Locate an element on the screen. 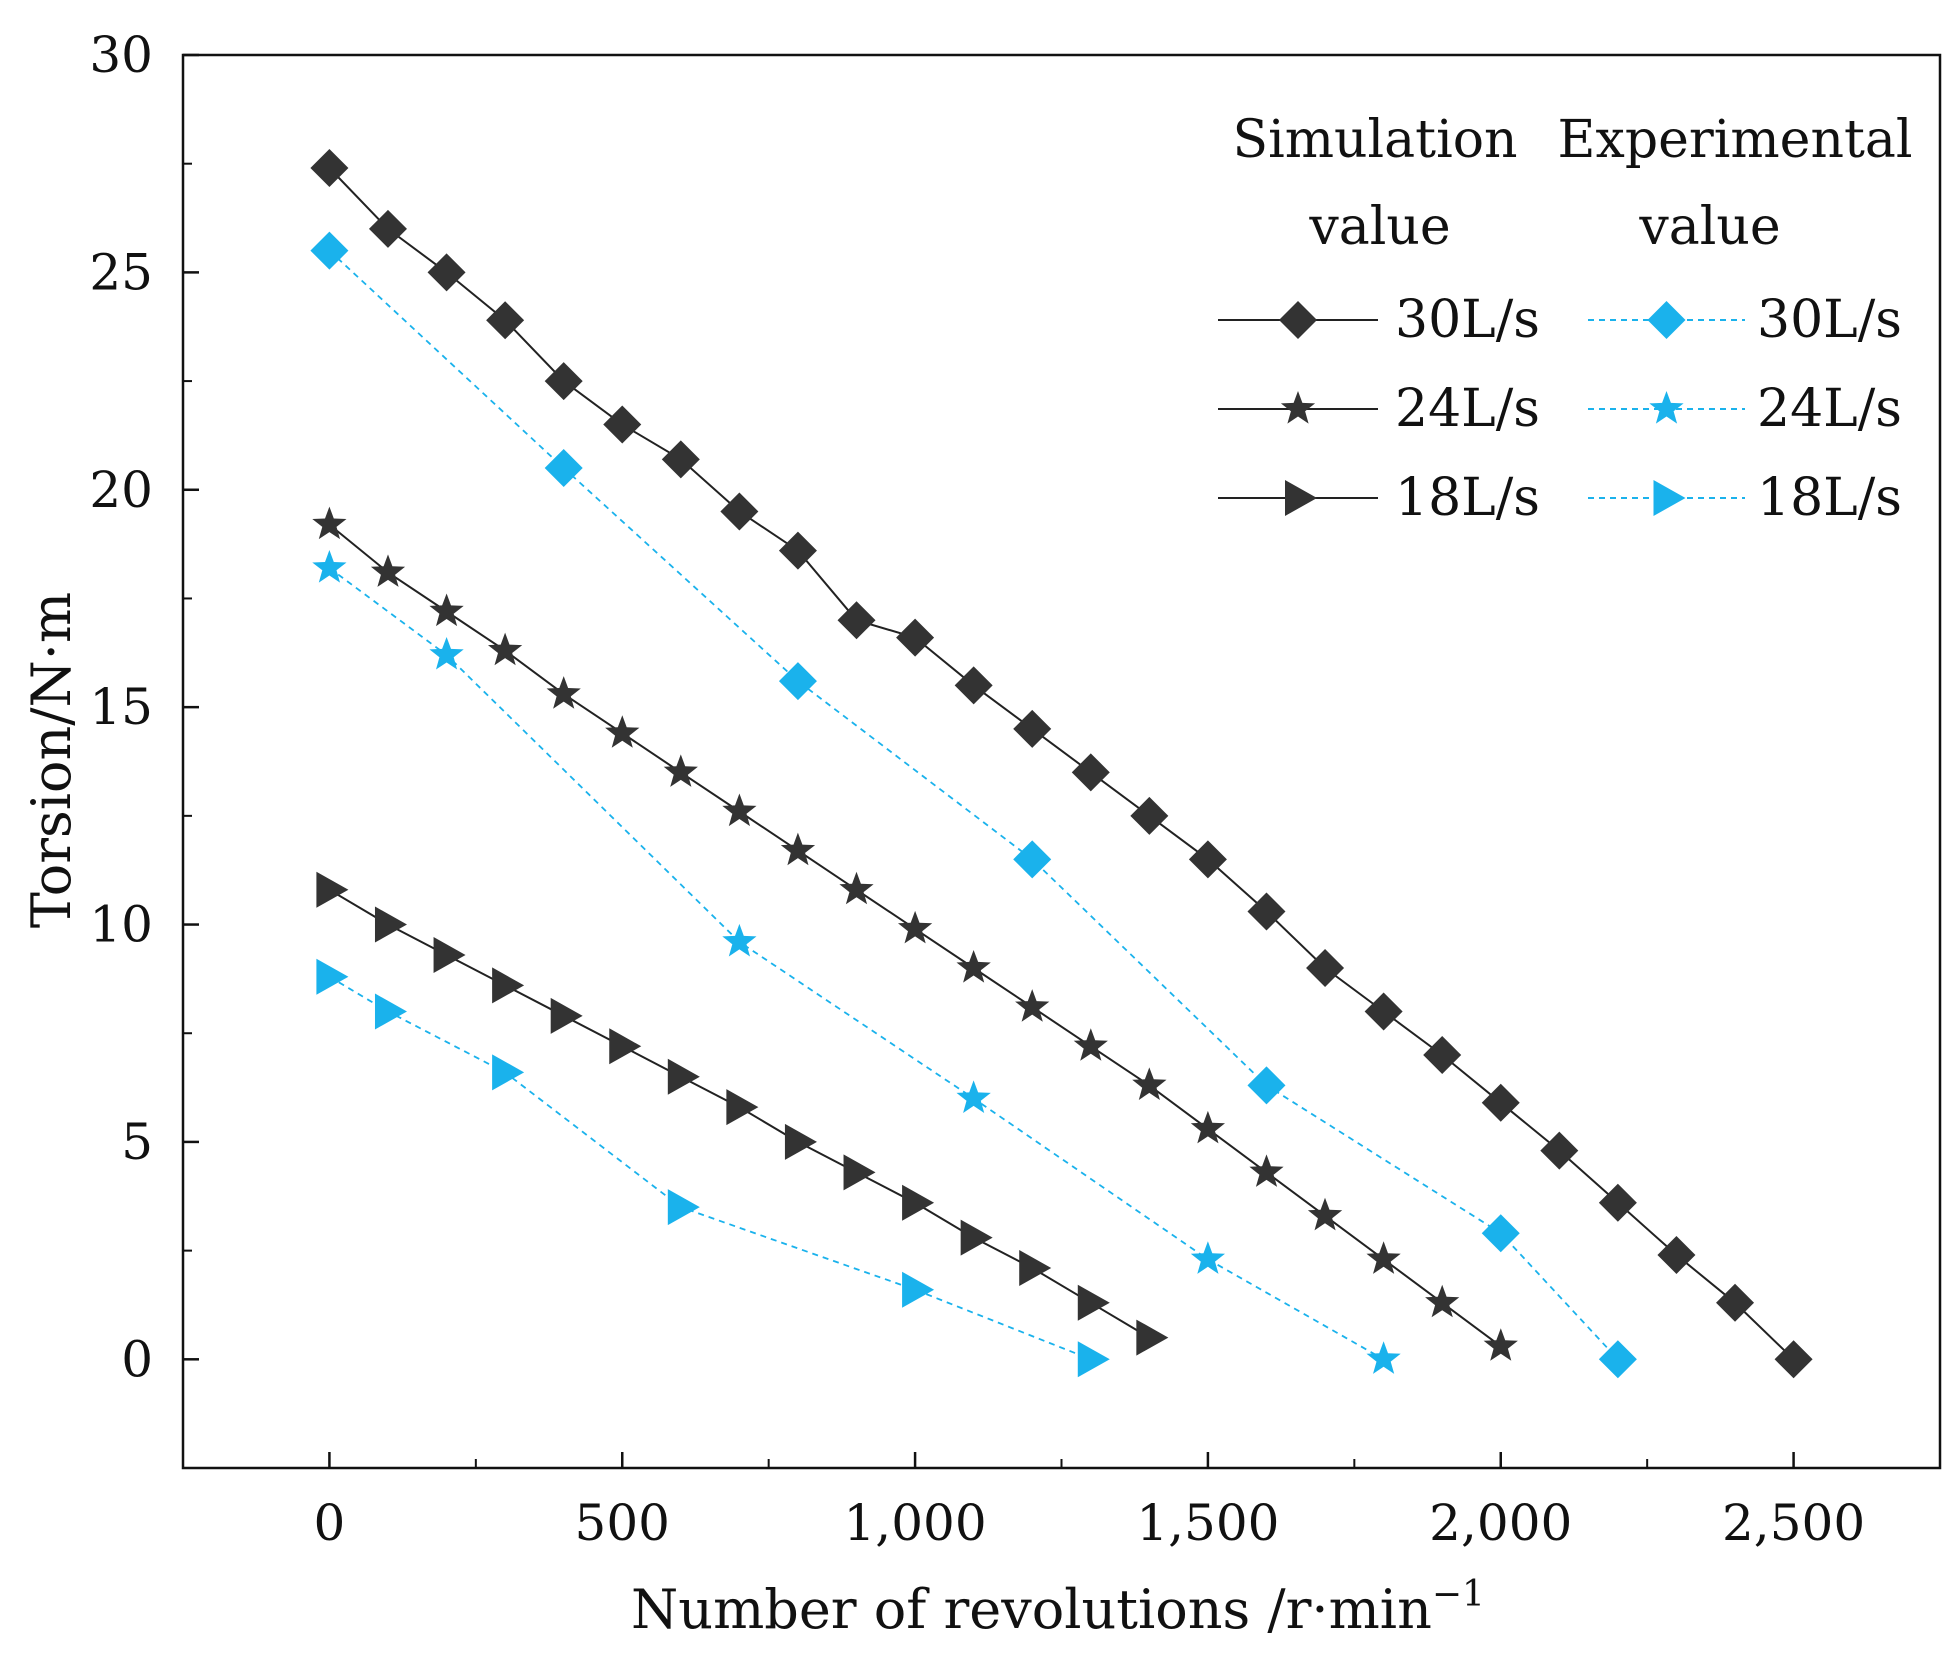 The height and width of the screenshot is (1661, 1959). legend-label-sim-18: 18L/s is located at coordinates (1467, 498).